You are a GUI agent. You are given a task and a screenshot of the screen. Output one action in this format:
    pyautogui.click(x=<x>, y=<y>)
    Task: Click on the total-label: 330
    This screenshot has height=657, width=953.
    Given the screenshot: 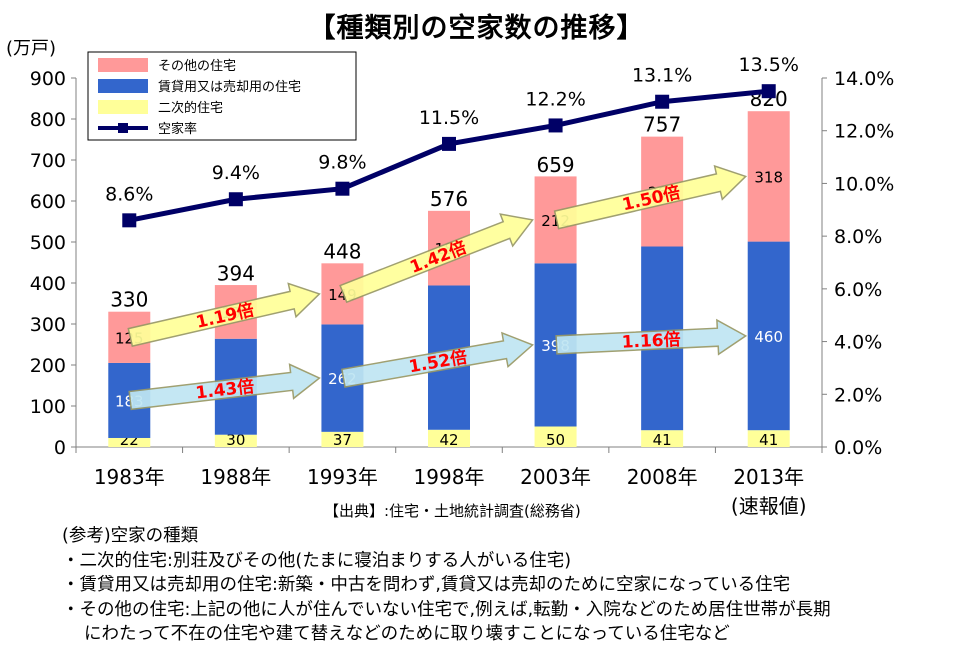 What is the action you would take?
    pyautogui.click(x=129, y=300)
    